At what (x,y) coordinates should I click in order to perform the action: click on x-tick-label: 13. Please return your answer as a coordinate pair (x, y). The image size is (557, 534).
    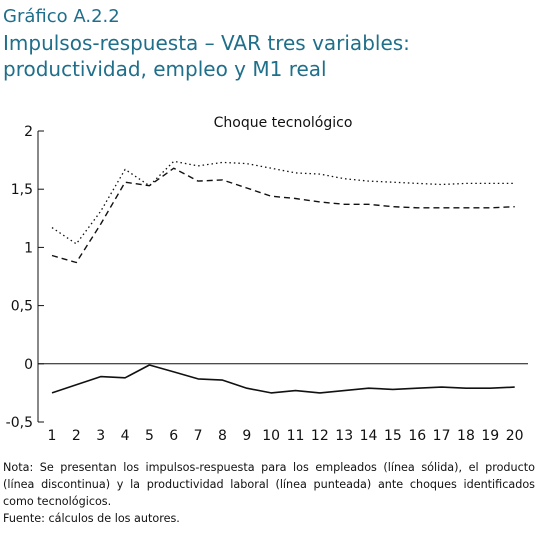
    Looking at the image, I should click on (344, 436).